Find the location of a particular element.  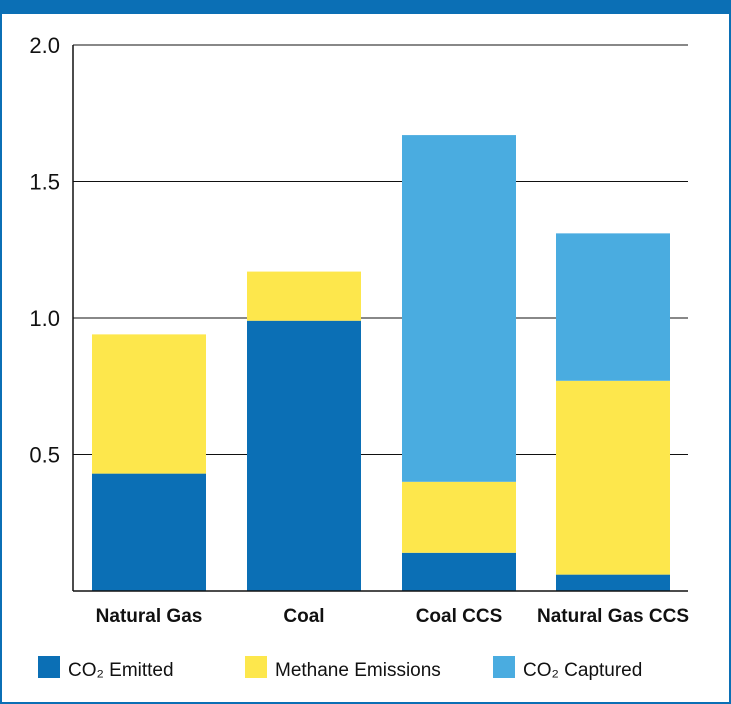

x-category-label: Coal is located at coordinates (303, 616).